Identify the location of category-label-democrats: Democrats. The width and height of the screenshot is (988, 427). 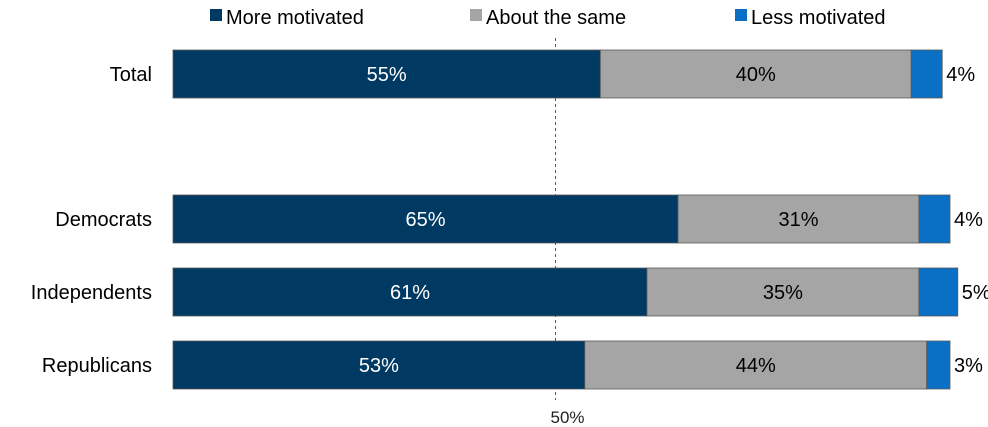
(103, 220).